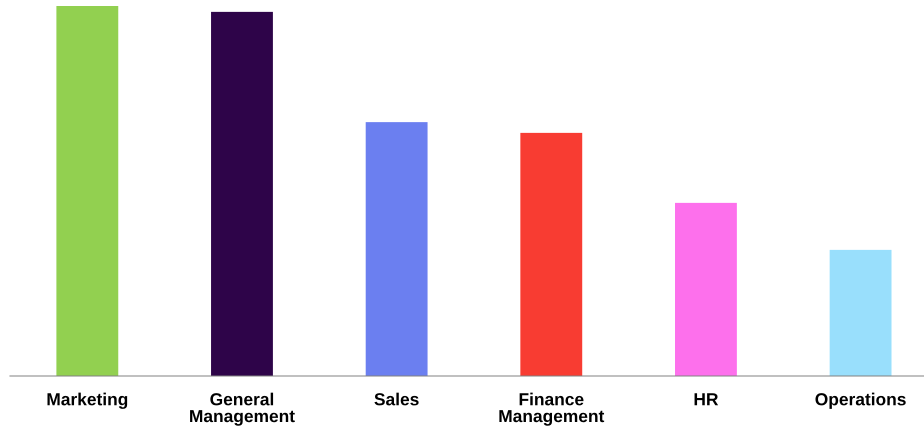 The width and height of the screenshot is (924, 439). I want to click on x-tick-label: Finance Management, so click(551, 409).